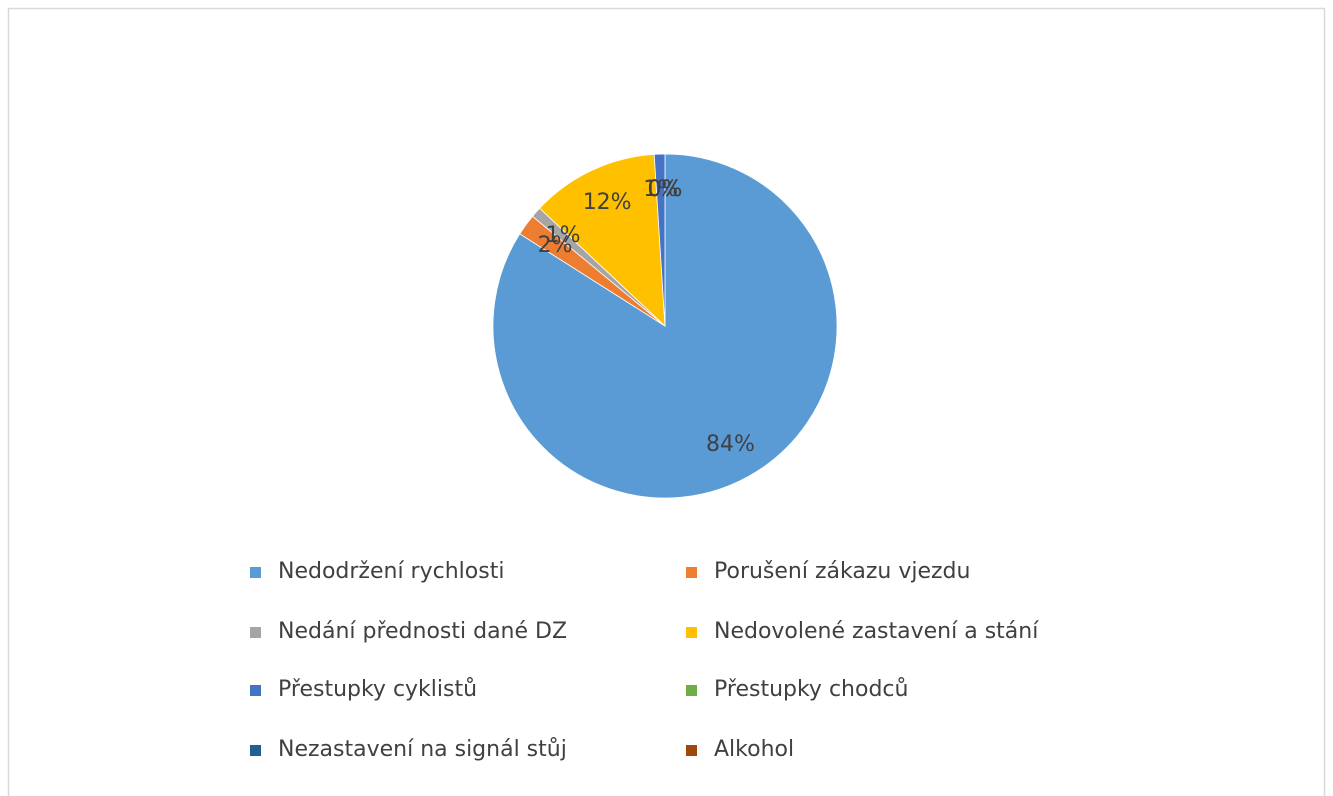 This screenshot has height=796, width=1333. I want to click on legend-label: Nedodržení rychlosti, so click(391, 571).